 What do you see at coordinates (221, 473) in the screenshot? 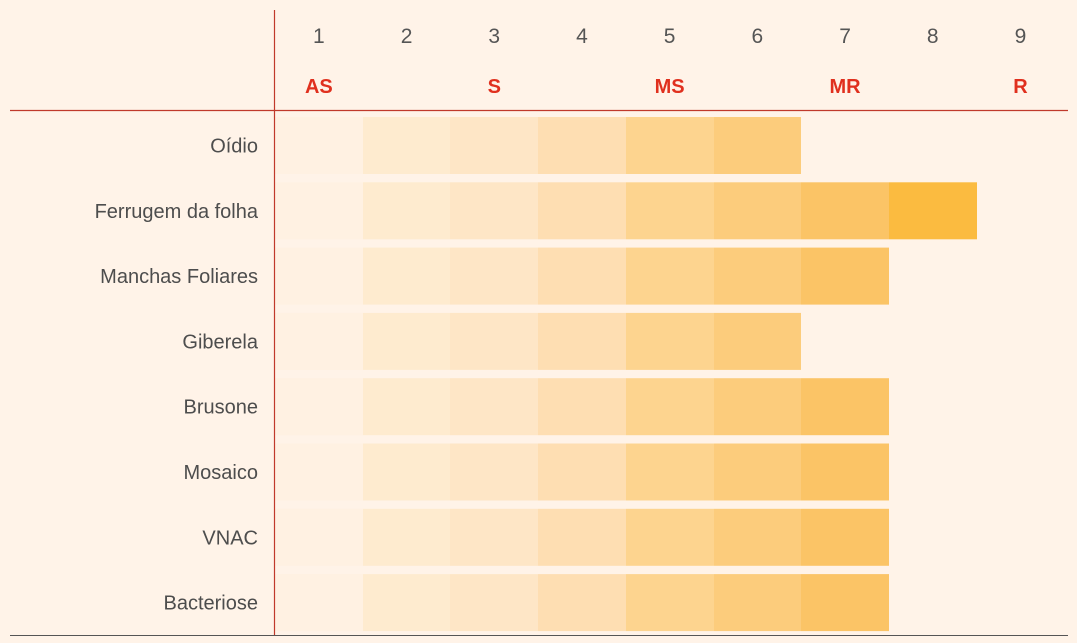
I see `row-label-mosaico: Mosaico` at bounding box center [221, 473].